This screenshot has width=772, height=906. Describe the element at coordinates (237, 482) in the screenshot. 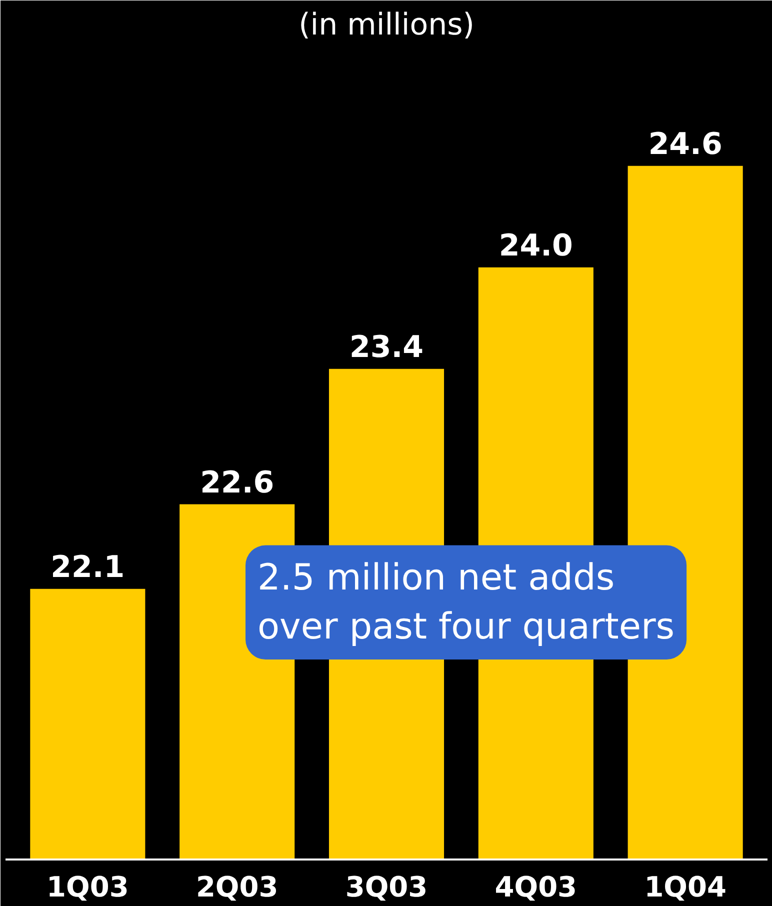

I see `data-label: 22.6` at that location.